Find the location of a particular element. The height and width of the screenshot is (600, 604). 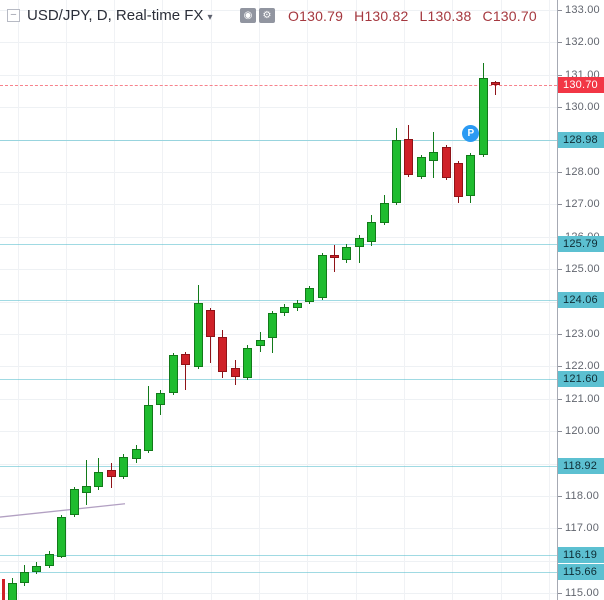

low-value: L130.38 is located at coordinates (445, 16).